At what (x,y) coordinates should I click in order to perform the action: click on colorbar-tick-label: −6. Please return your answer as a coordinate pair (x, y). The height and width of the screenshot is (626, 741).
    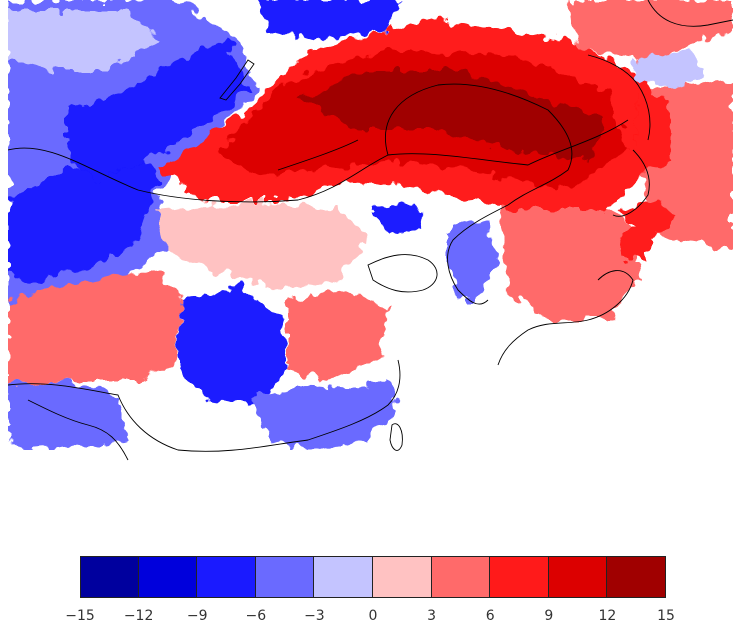
    Looking at the image, I should click on (256, 616).